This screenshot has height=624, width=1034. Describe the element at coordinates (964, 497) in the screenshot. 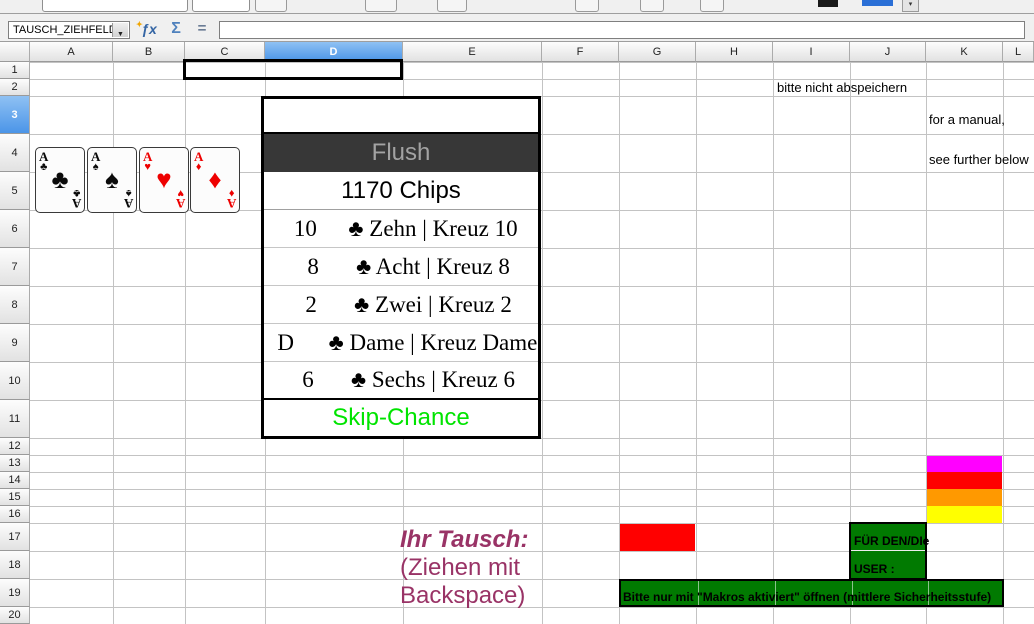

I see `legend-cell-orange` at that location.